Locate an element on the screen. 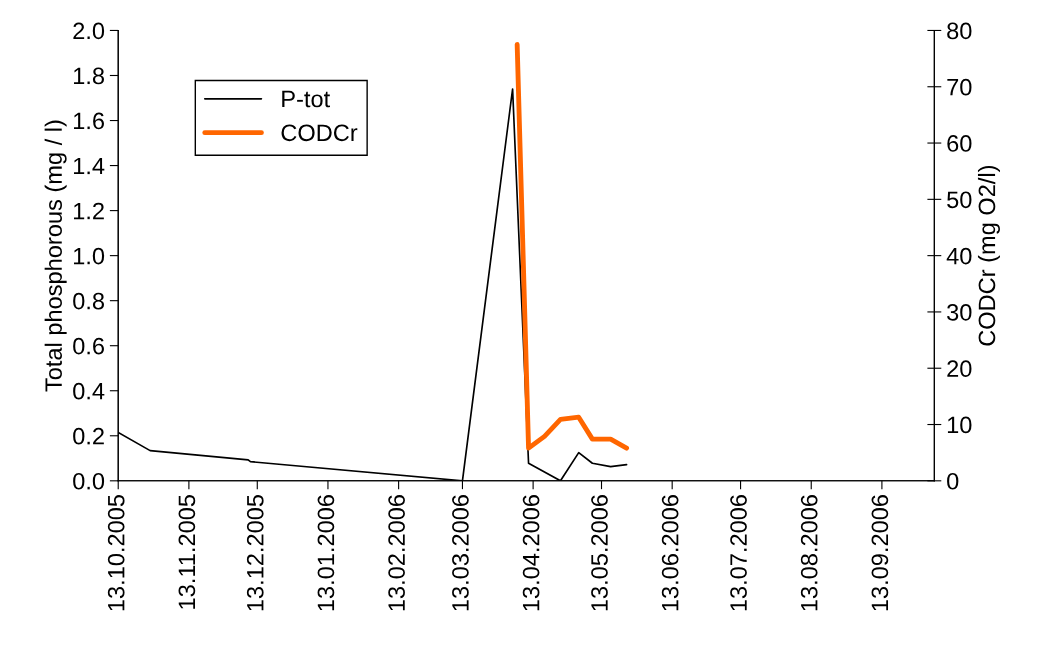  y2-tick-label: 20 is located at coordinates (959, 369).